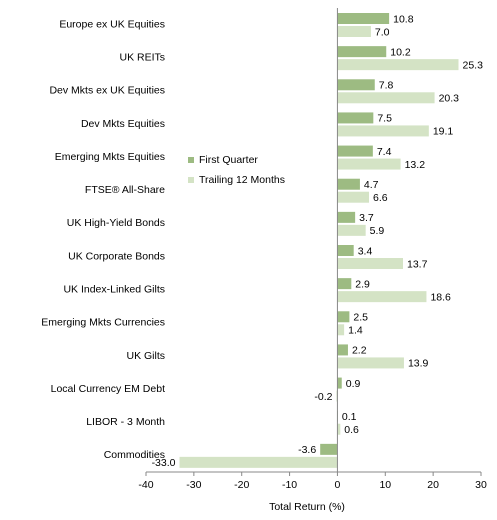  I want to click on value-label: 25.3, so click(473, 65).